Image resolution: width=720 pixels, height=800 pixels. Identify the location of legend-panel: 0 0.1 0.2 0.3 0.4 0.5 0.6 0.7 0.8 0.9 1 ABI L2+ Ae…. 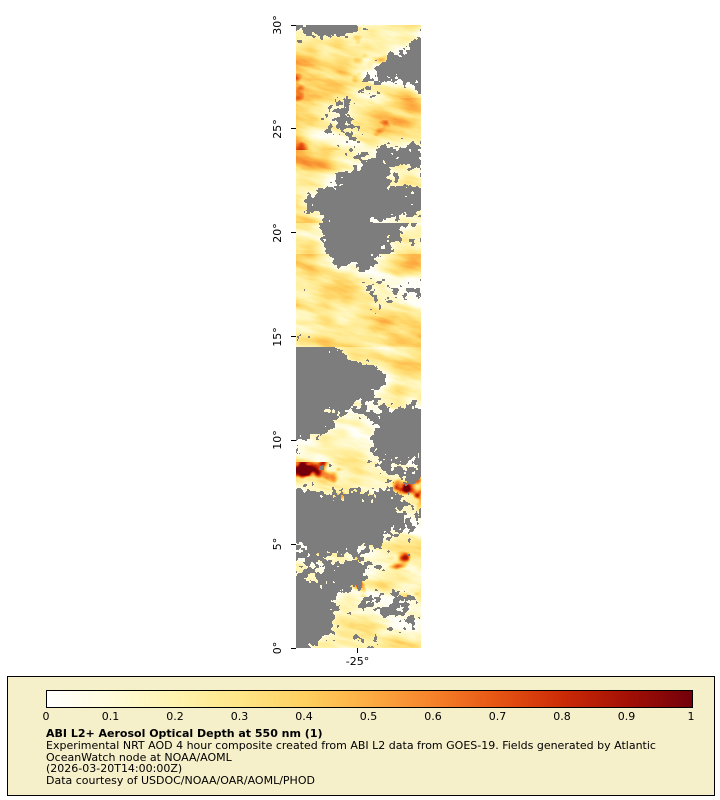
(361, 736).